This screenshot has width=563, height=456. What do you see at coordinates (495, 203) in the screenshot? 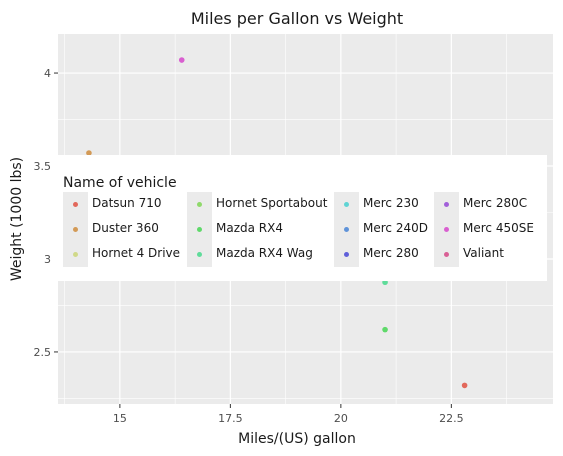
I see `legend-label: Merc 280C` at bounding box center [495, 203].